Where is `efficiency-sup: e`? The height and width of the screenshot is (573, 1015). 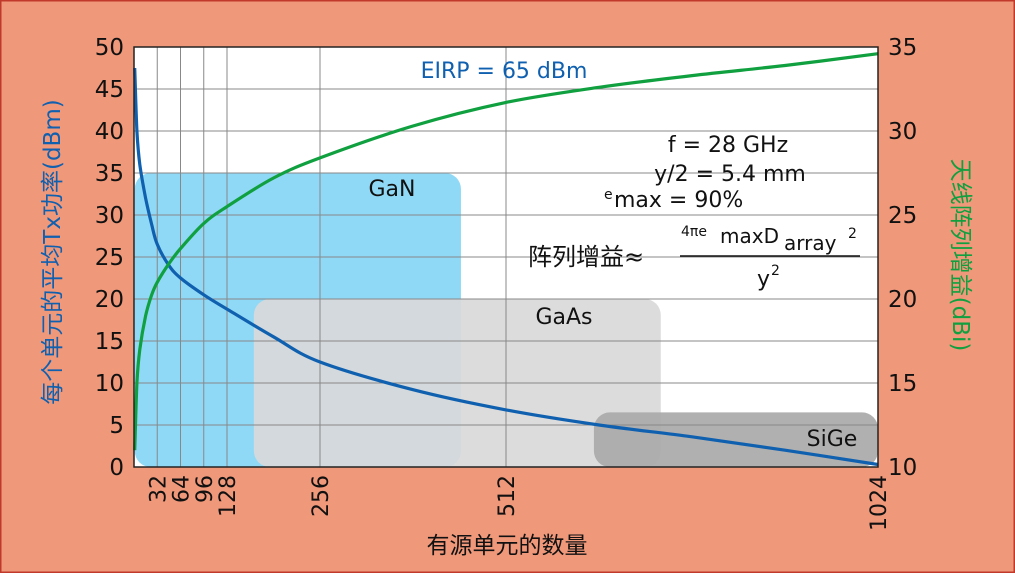 efficiency-sup: e is located at coordinates (608, 195).